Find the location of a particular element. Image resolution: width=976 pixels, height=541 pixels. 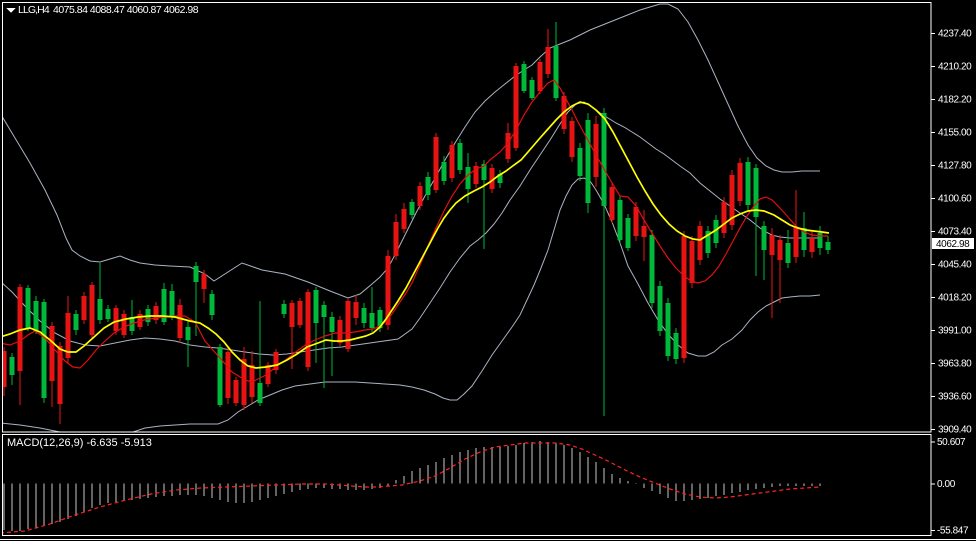

svg-text: MACD(12,26,9) -6.635 -5.913 is located at coordinates (79, 443).